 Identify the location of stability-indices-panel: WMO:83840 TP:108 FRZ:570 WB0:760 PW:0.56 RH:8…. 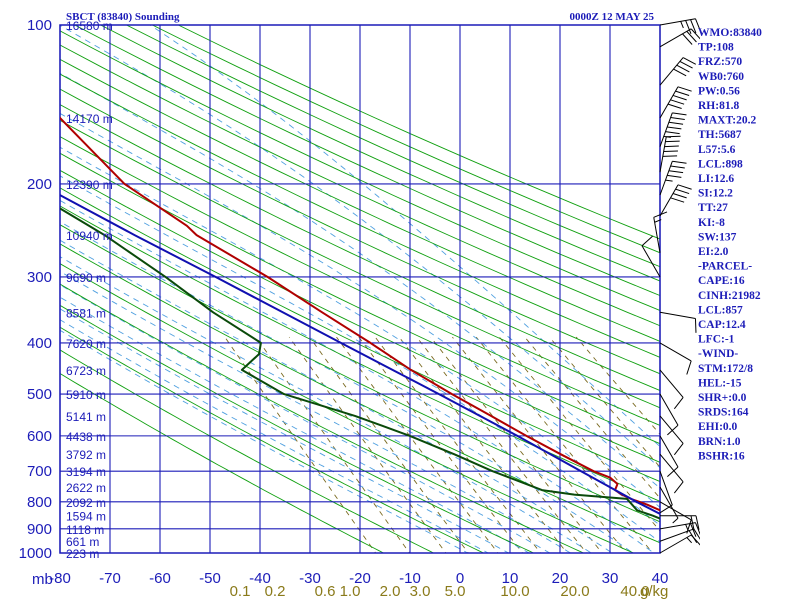
(730, 244).